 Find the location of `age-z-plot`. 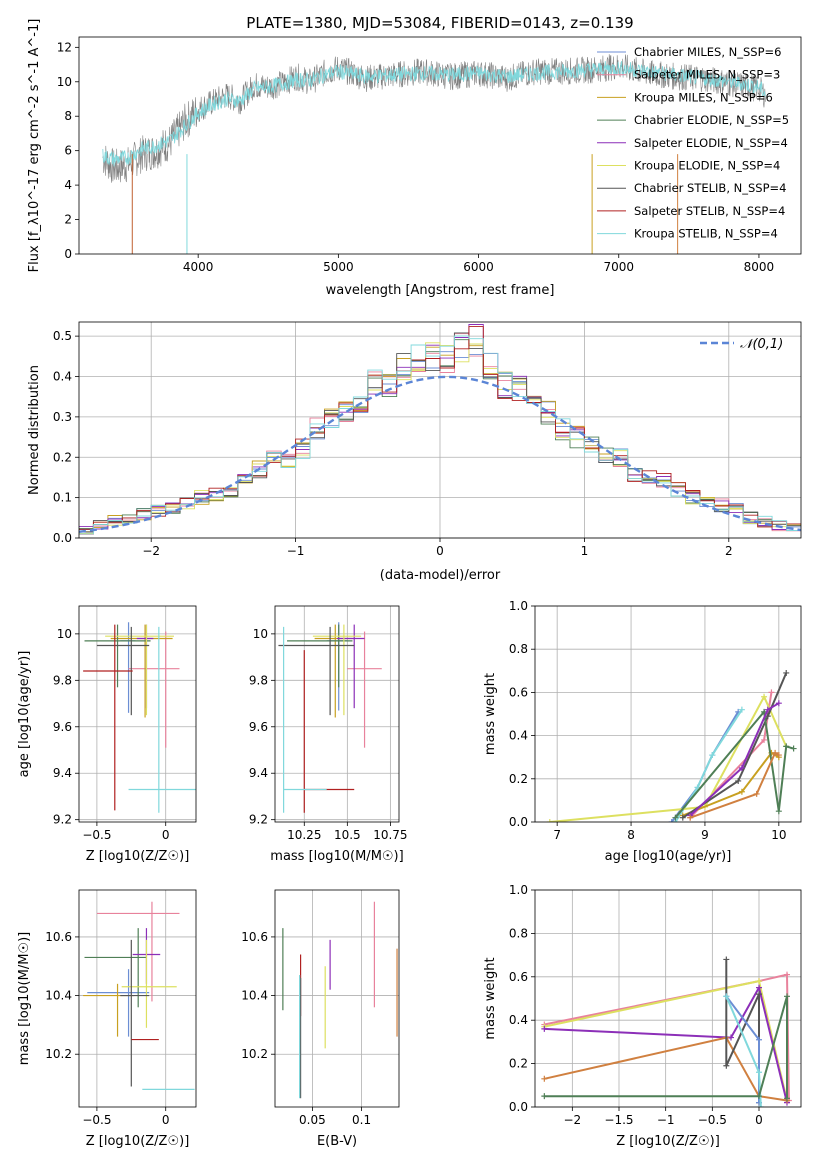

age-z-plot is located at coordinates (139, 717).